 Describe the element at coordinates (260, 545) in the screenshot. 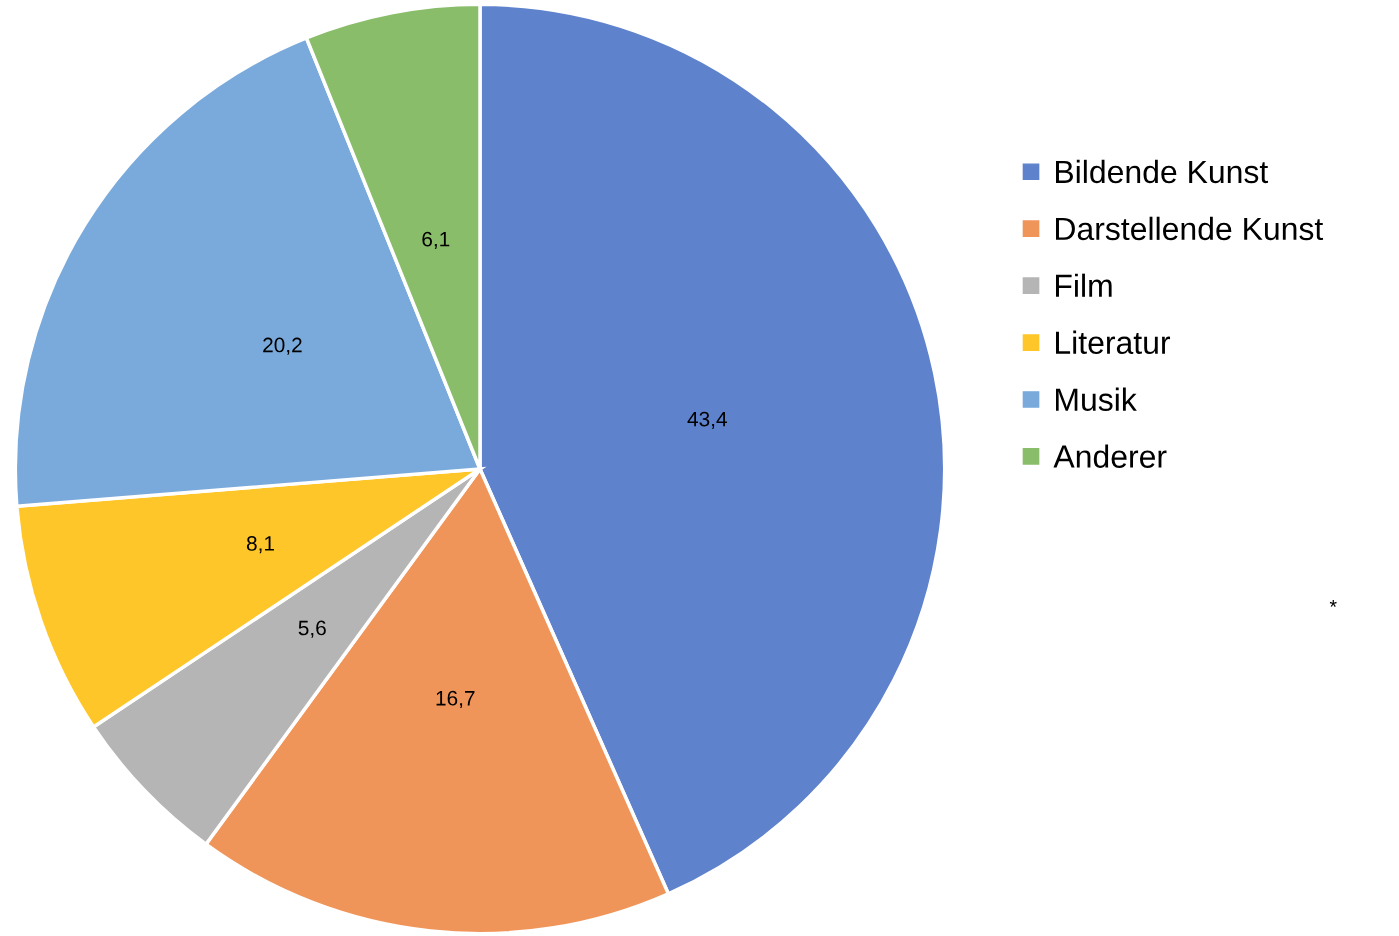

I see `data-label: 8,1` at that location.